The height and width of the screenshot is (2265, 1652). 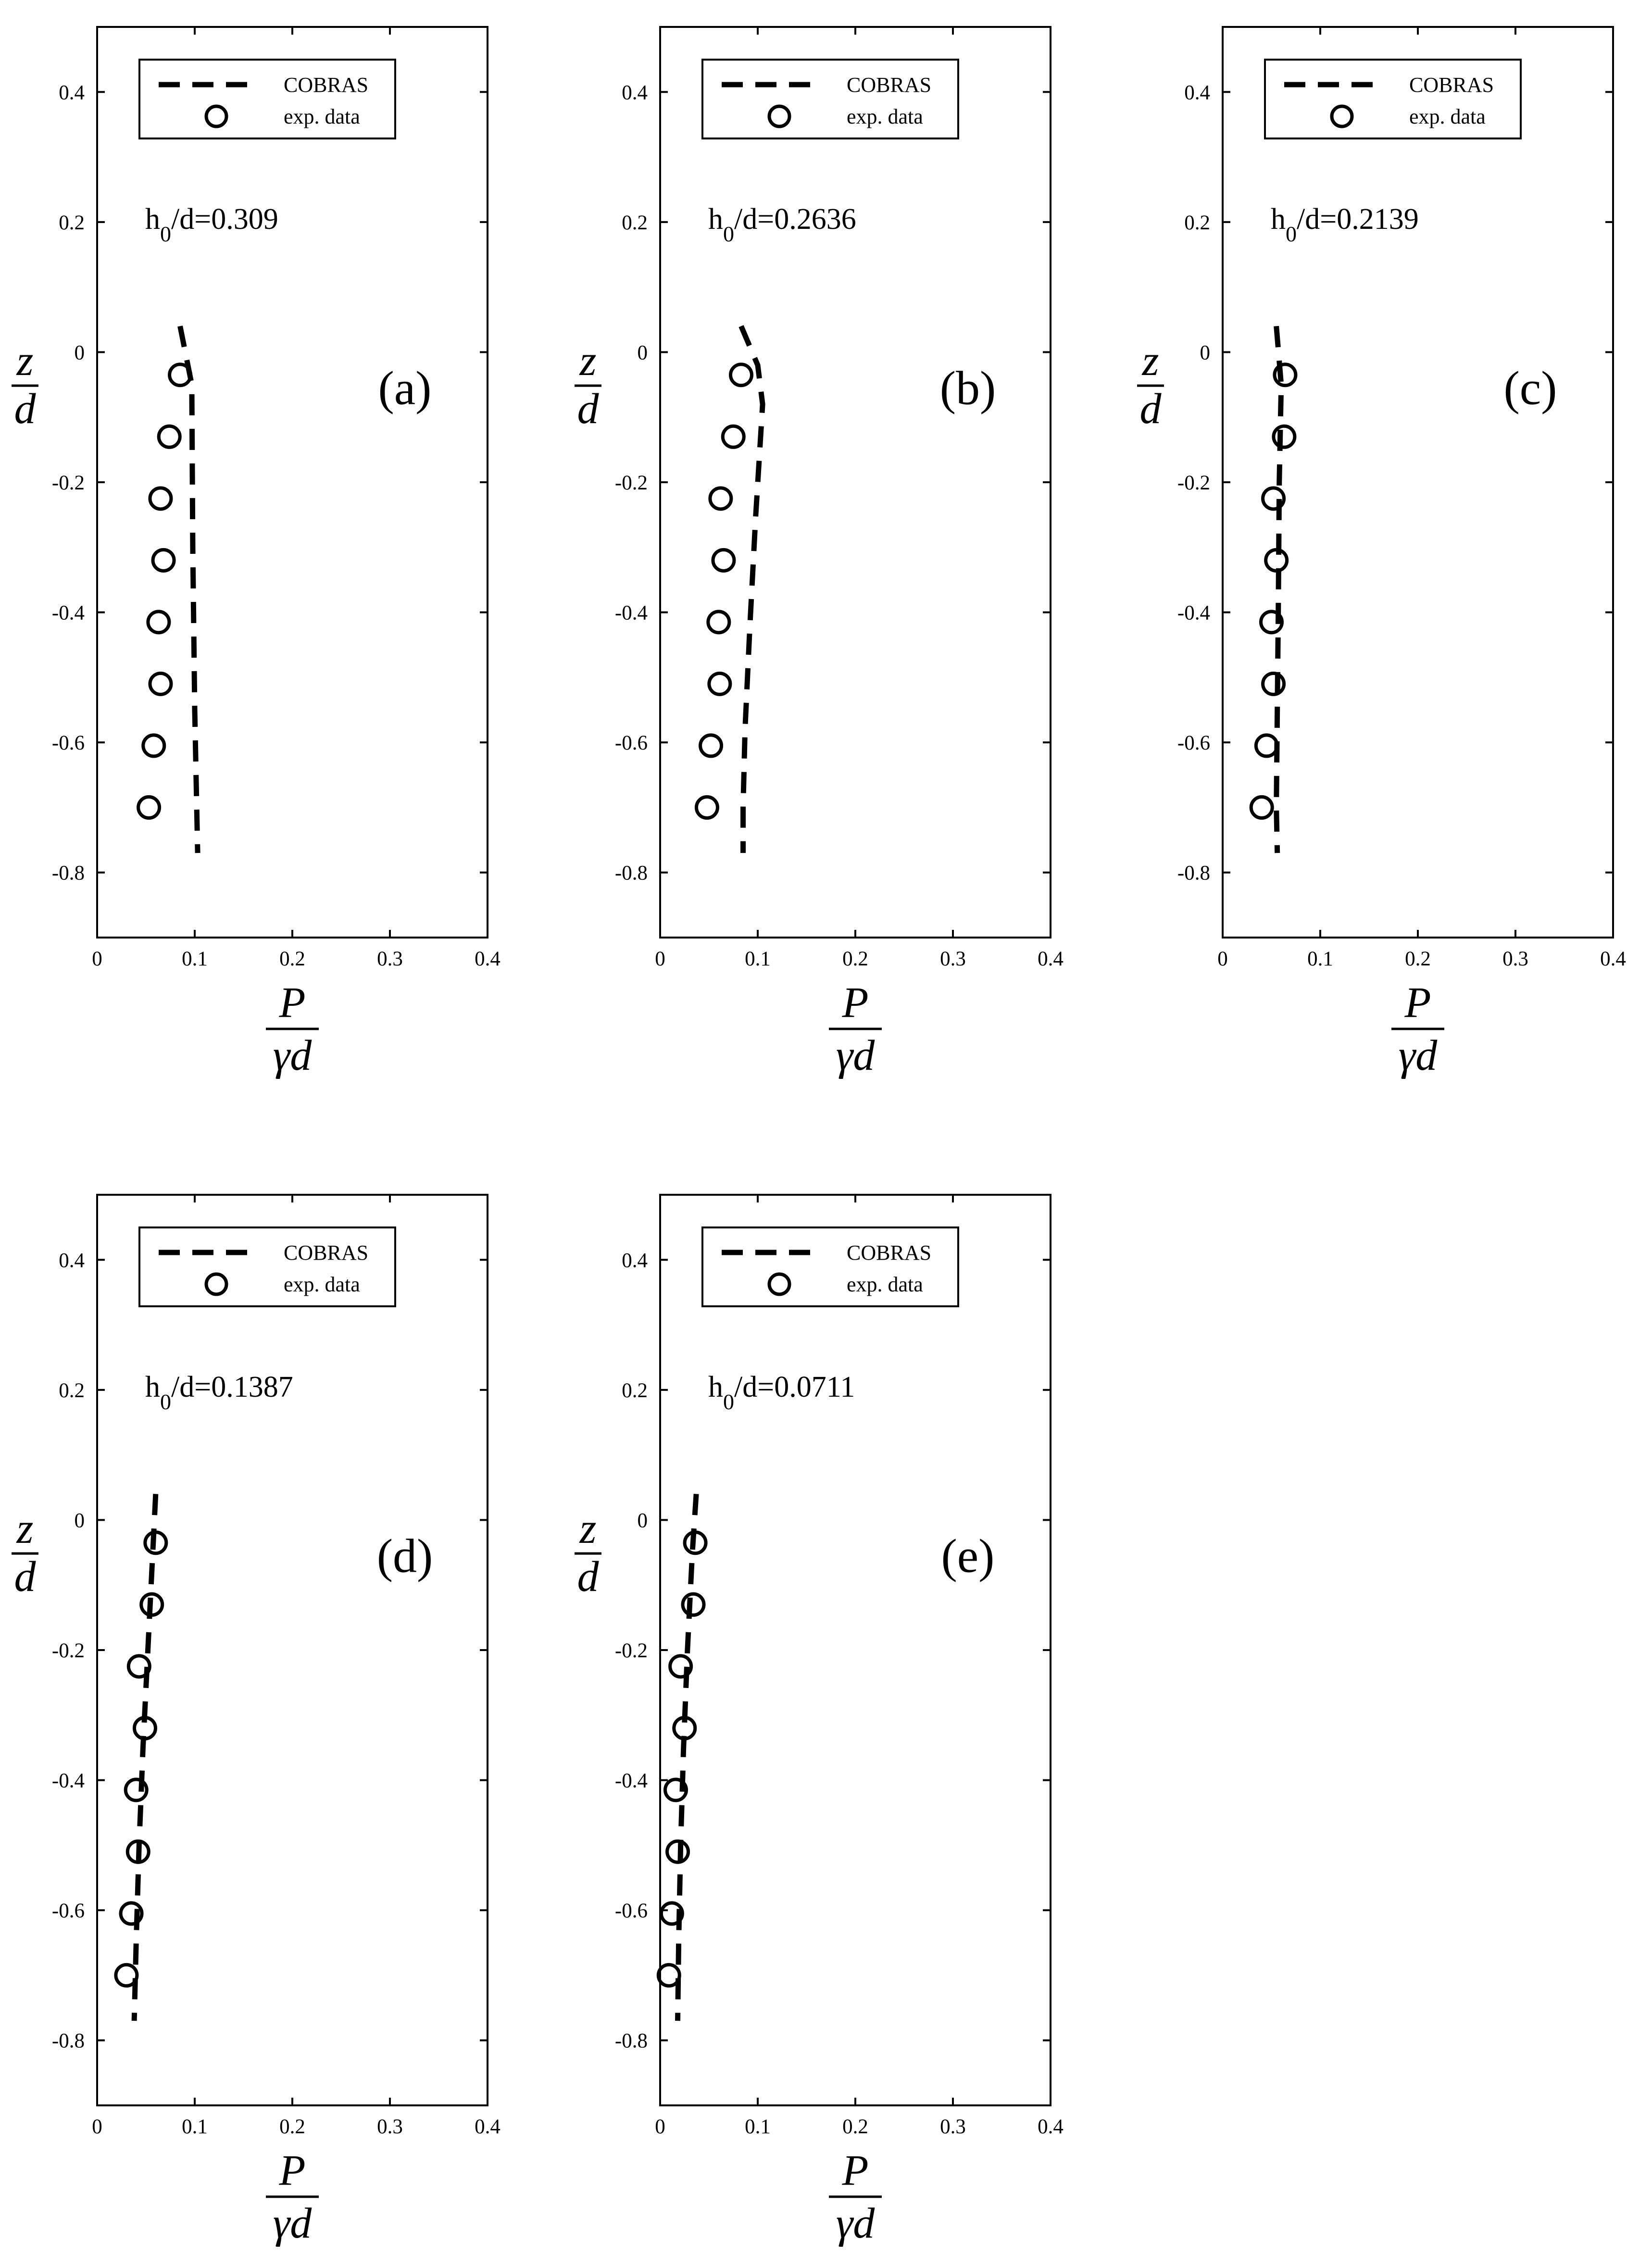 What do you see at coordinates (232, 1387) in the screenshot?
I see `h0-value: /d=0.1387` at bounding box center [232, 1387].